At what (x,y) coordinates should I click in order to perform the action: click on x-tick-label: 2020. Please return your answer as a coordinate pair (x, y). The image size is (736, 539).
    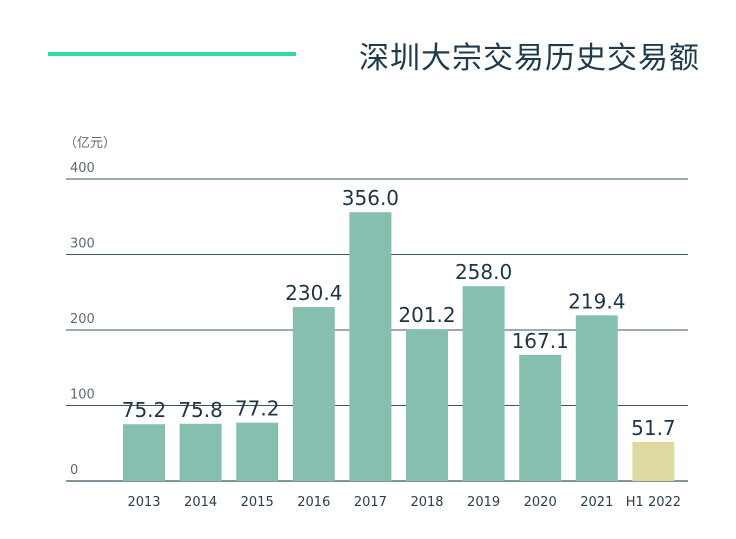
    Looking at the image, I should click on (540, 502).